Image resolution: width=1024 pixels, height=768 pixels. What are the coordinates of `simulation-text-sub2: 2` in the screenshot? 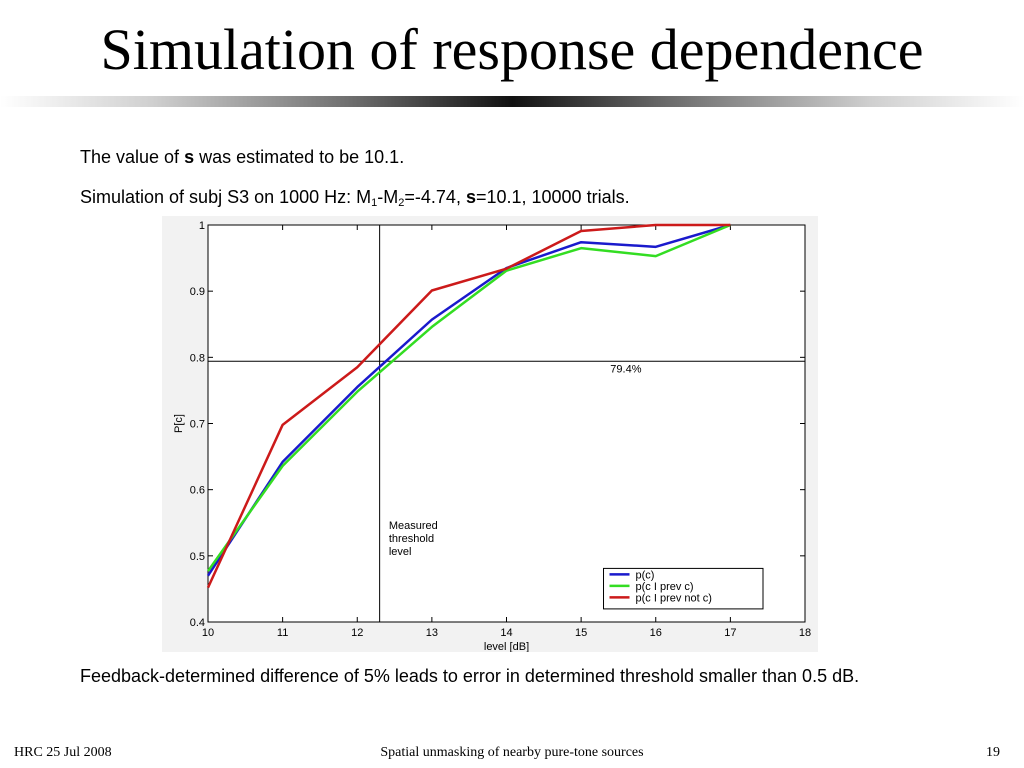 It's located at (401, 203).